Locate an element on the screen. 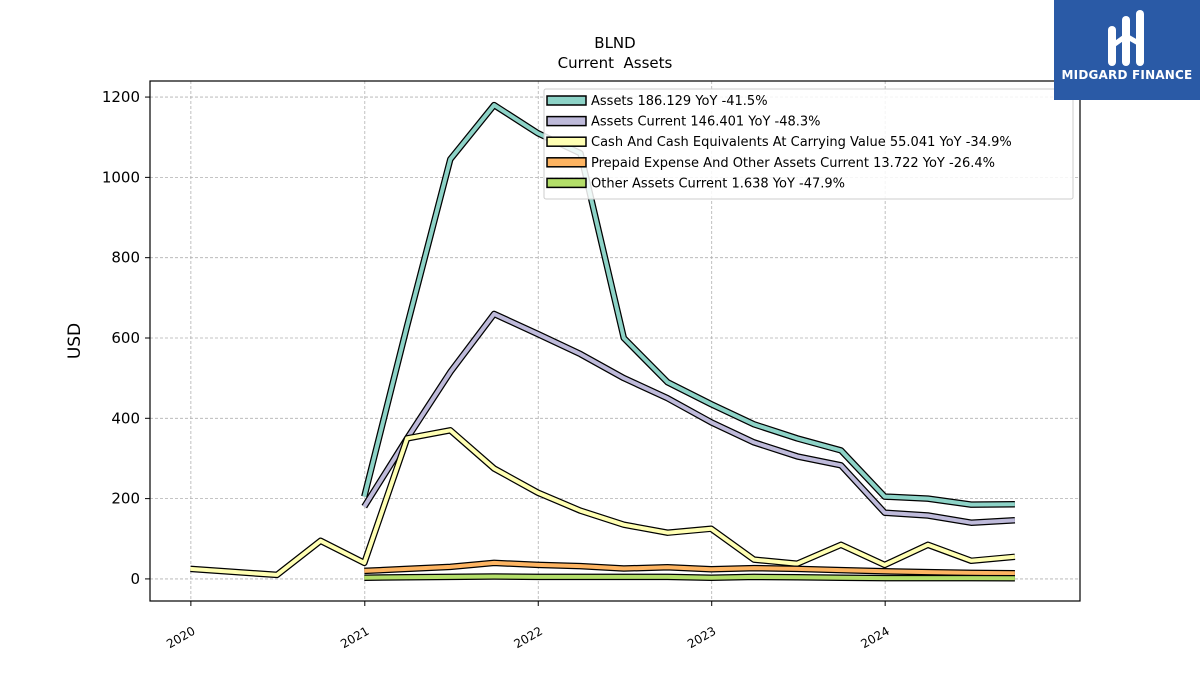 This screenshot has height=675, width=1200. y-tick-label: 1000 is located at coordinates (121, 177).